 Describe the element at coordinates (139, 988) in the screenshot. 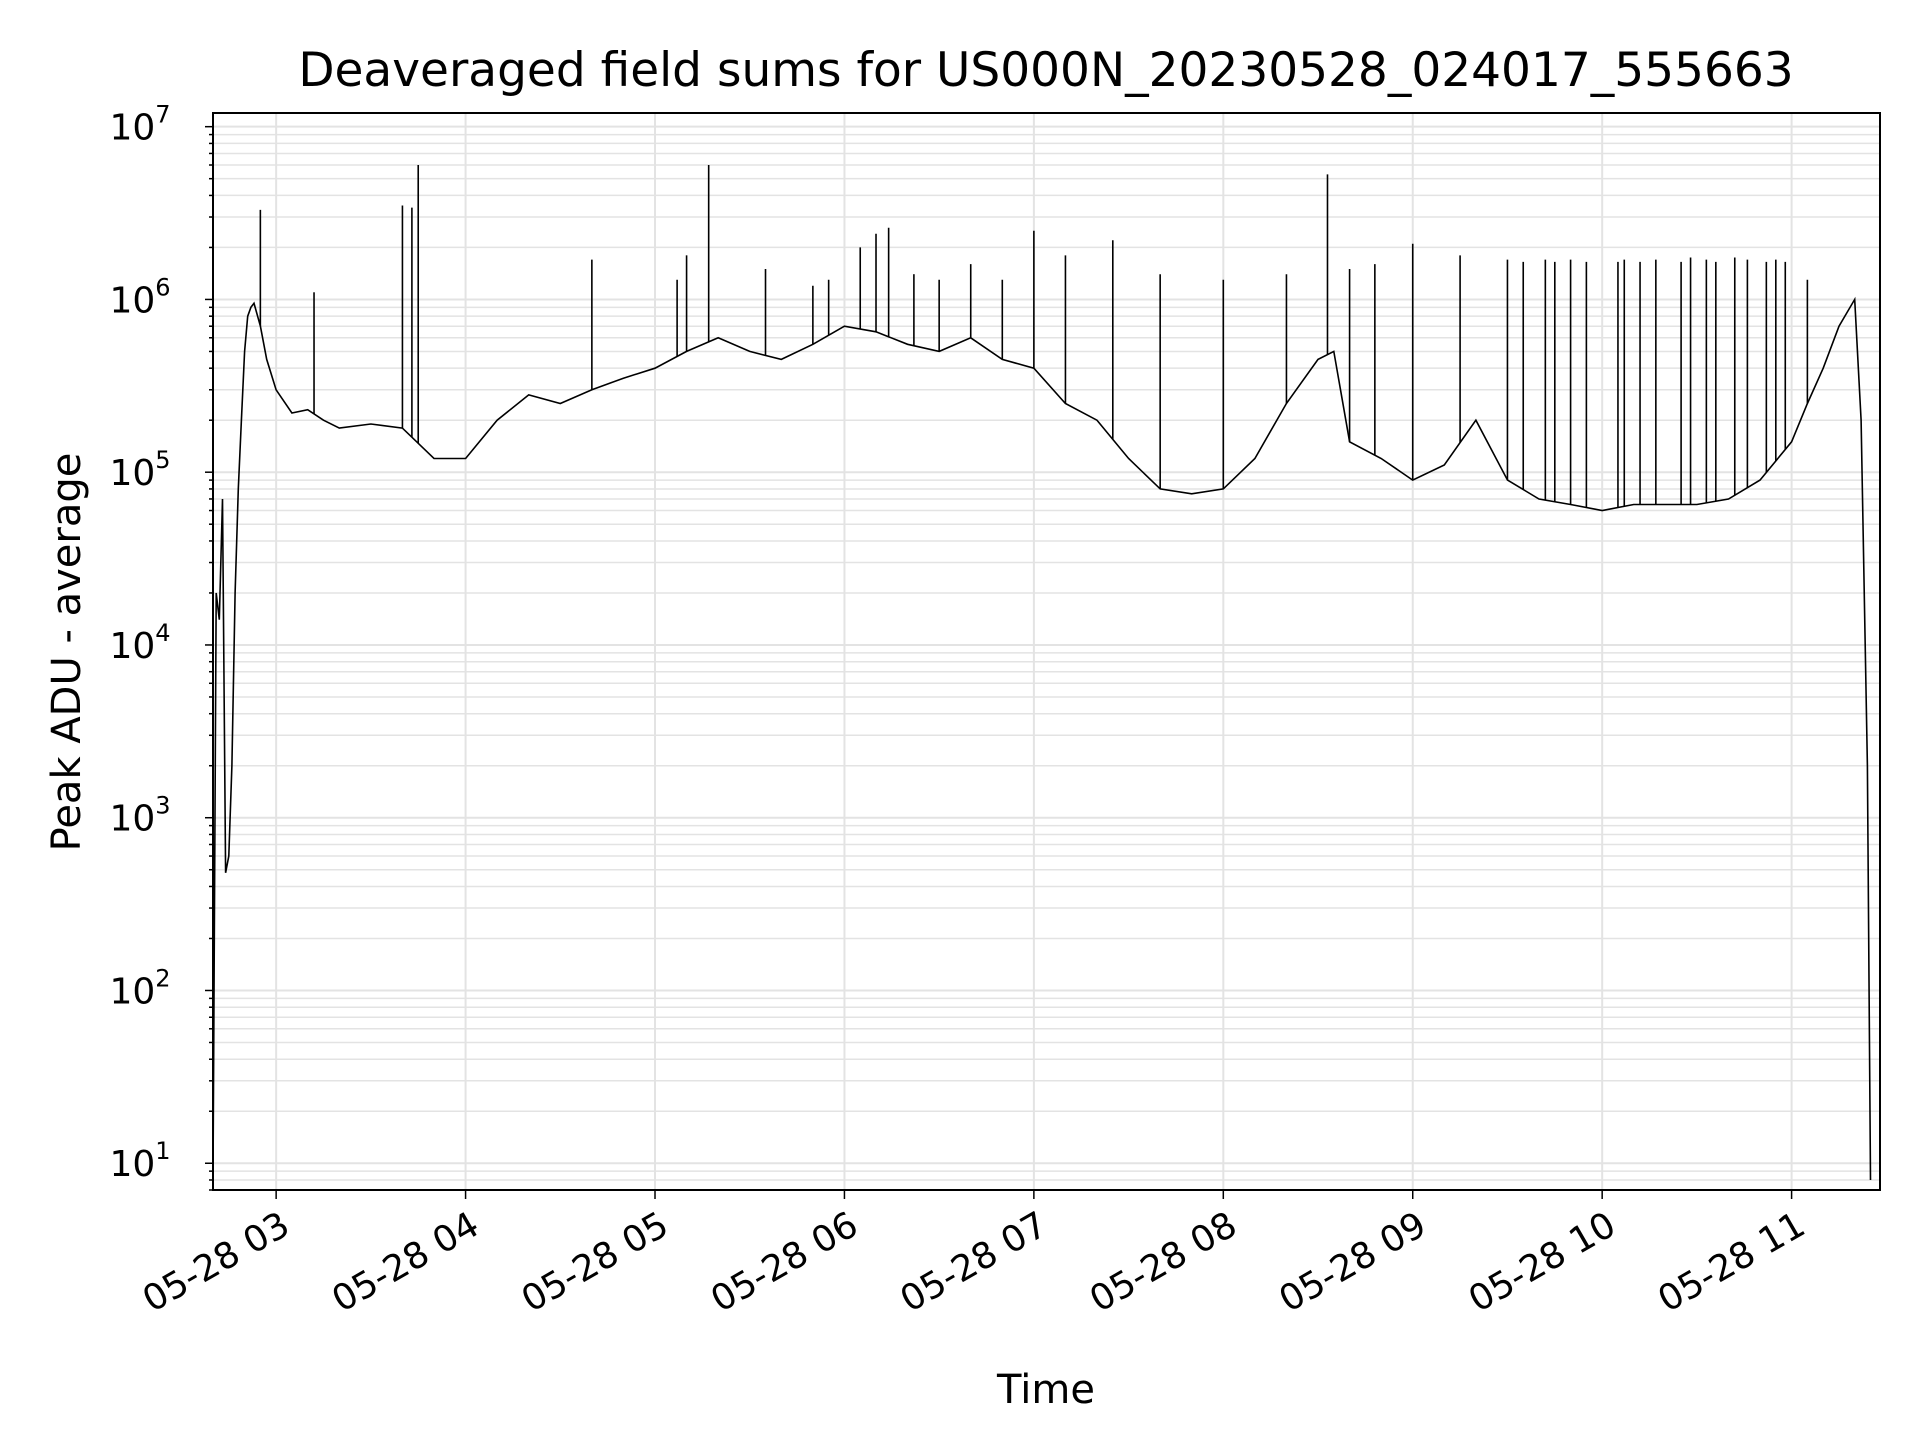

I see `y-tick-label: 10²` at that location.